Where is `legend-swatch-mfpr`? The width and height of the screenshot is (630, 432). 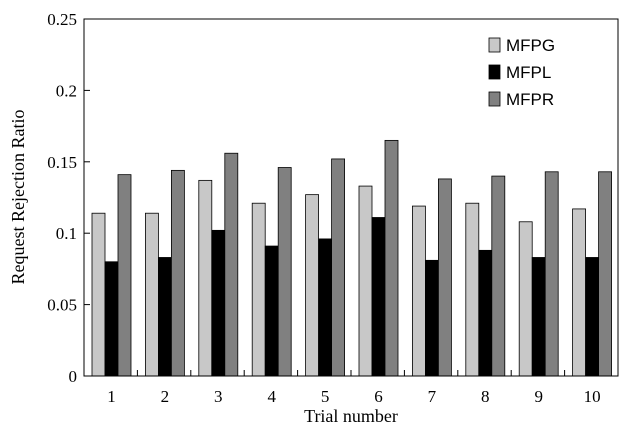
legend-swatch-mfpr is located at coordinates (494, 99).